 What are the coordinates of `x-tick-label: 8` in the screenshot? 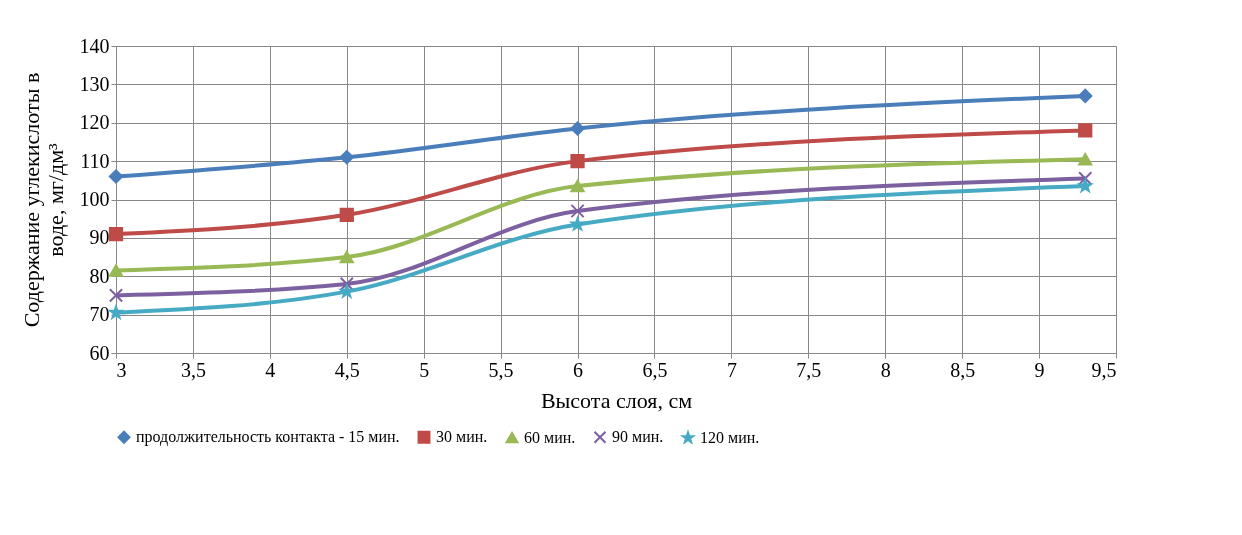 It's located at (885, 369).